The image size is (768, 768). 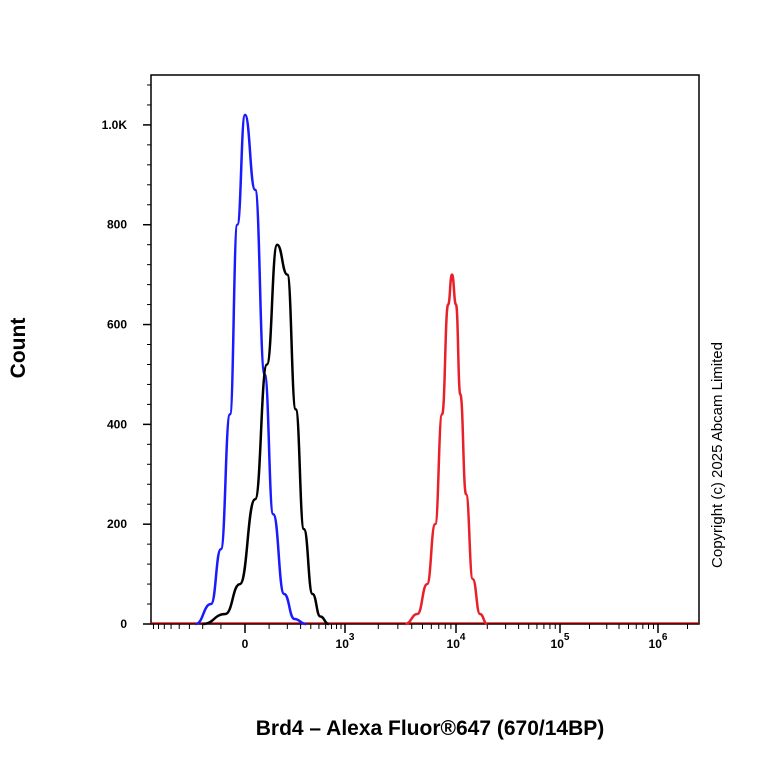 What do you see at coordinates (18, 348) in the screenshot?
I see `y-axis-title: Count` at bounding box center [18, 348].